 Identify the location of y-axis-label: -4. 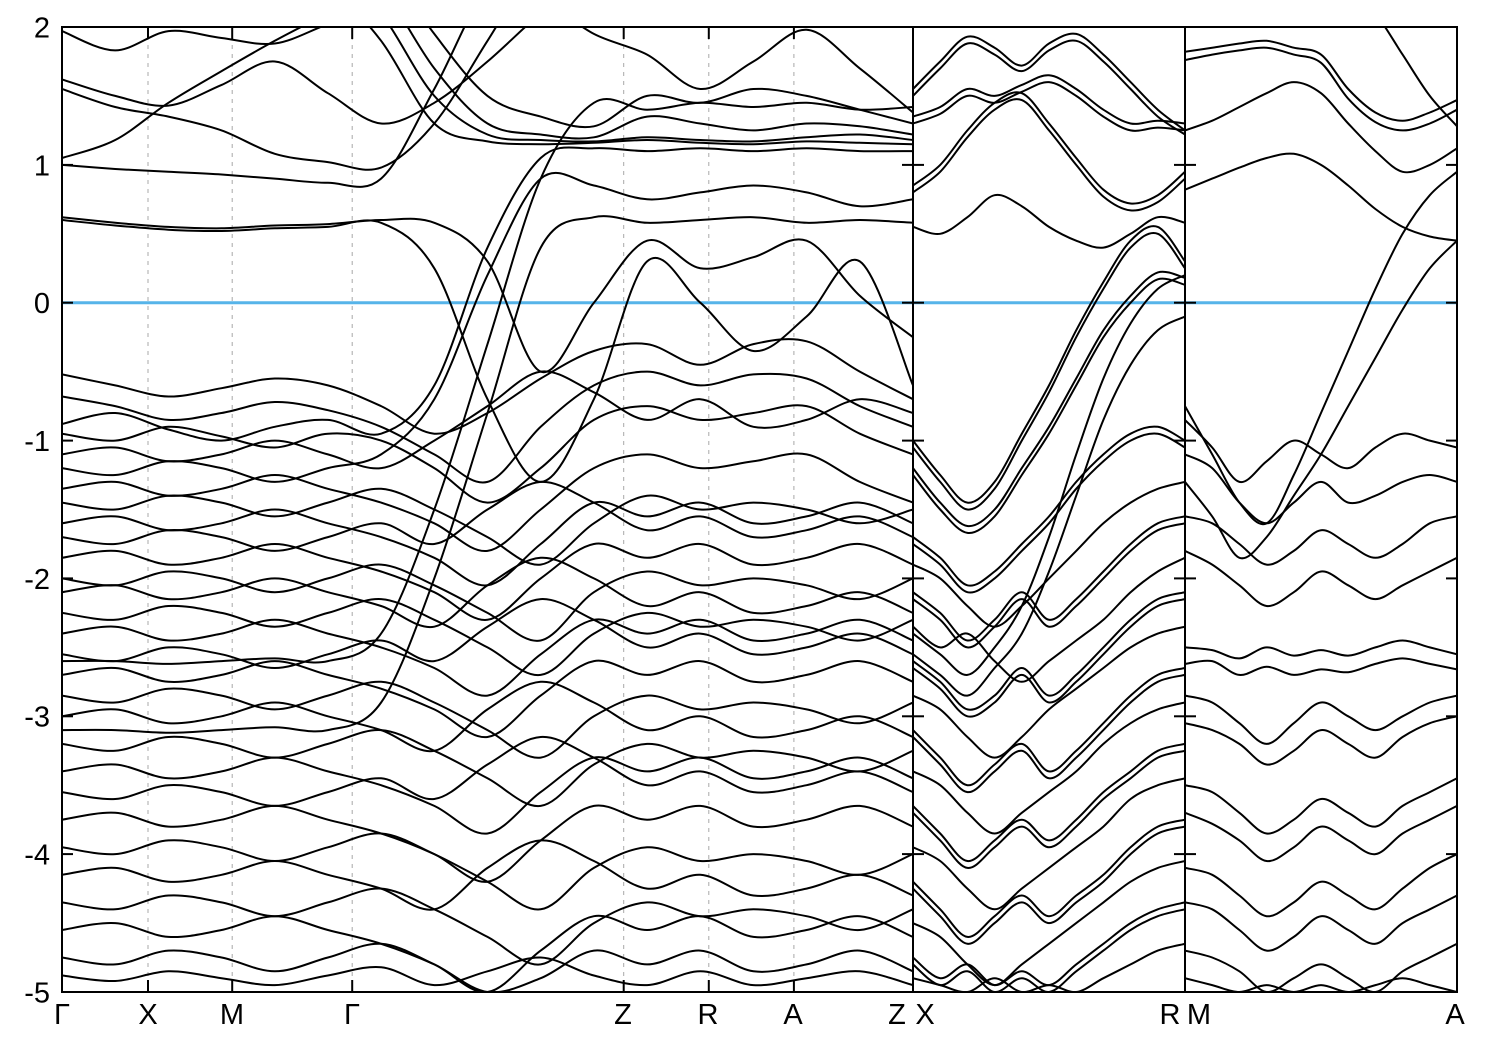
(37, 856).